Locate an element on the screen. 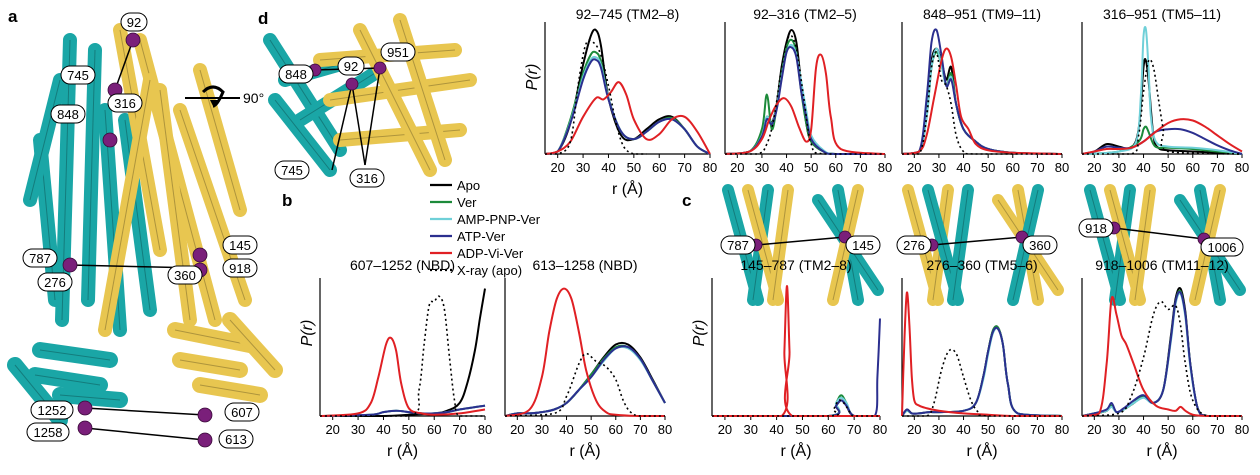 The image size is (1260, 475). helix-edge is located at coordinates (780, 245).